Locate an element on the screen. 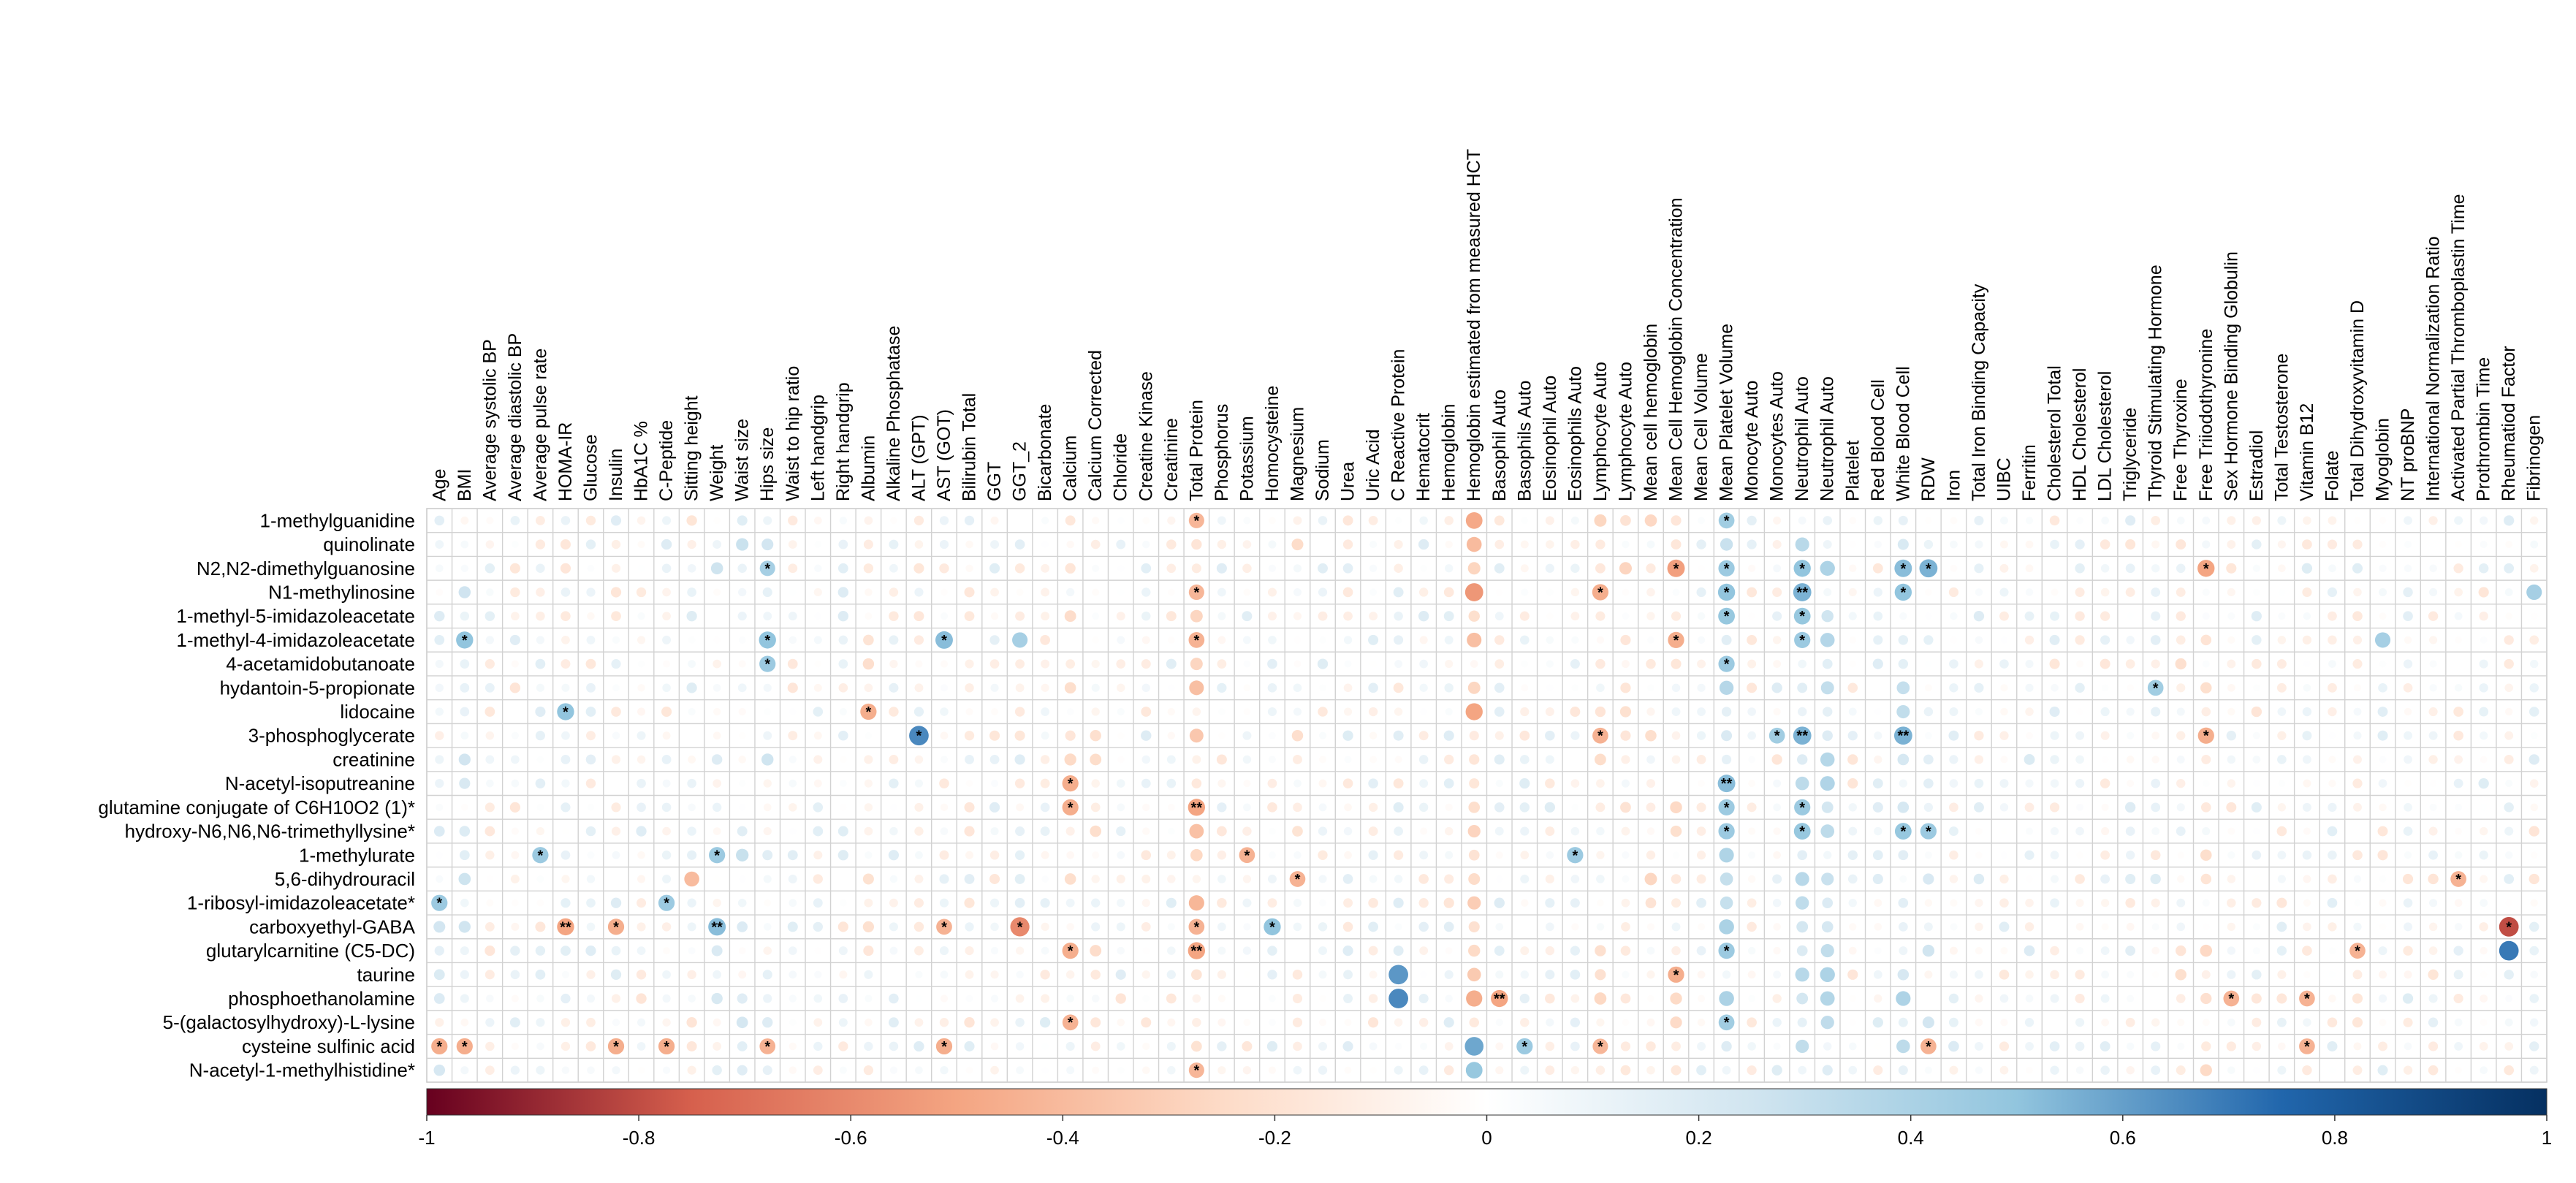 The width and height of the screenshot is (2576, 1183). column-label: C Reactive Protein is located at coordinates (1399, 425).